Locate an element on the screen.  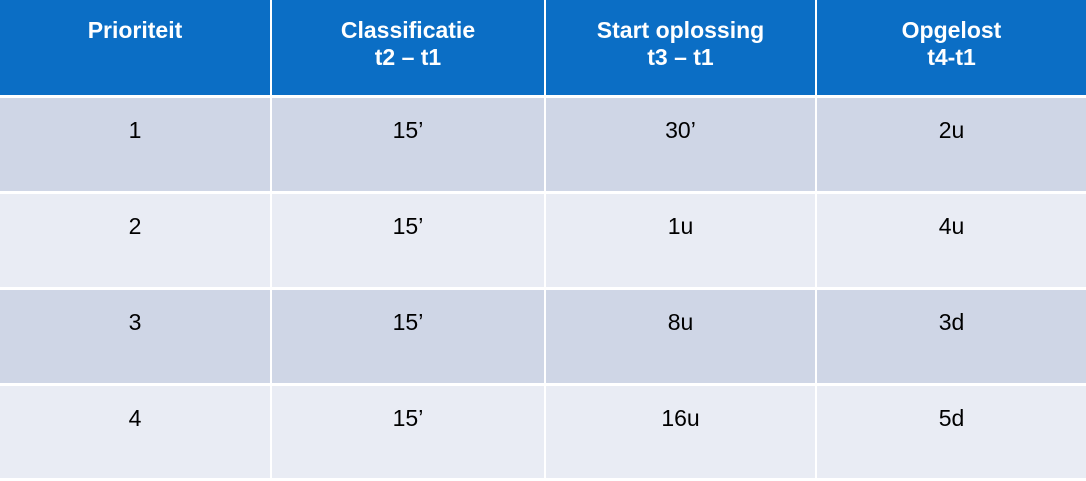
header-sublabel: t4-t1 is located at coordinates (951, 57).